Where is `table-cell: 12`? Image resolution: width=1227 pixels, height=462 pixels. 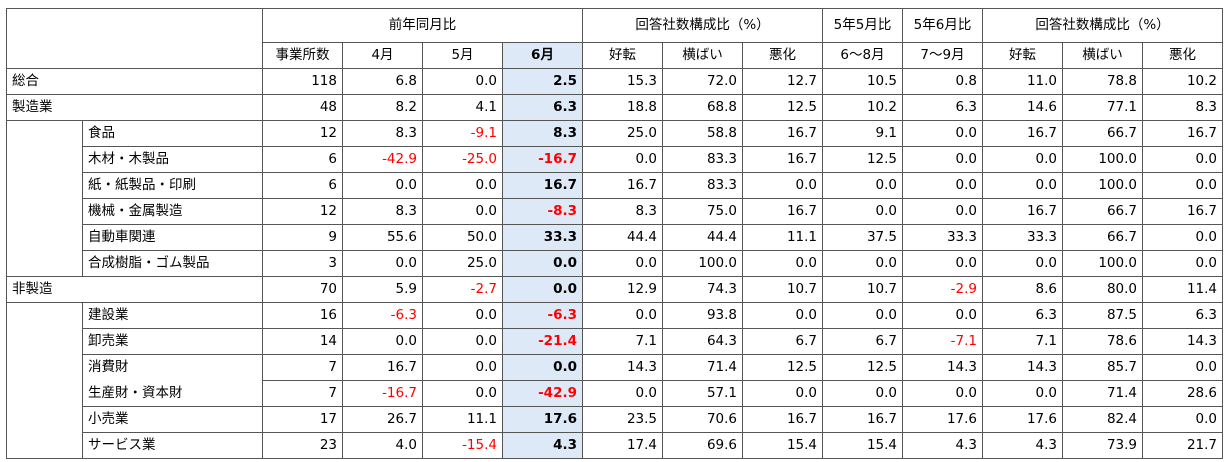
table-cell: 12 is located at coordinates (302, 211).